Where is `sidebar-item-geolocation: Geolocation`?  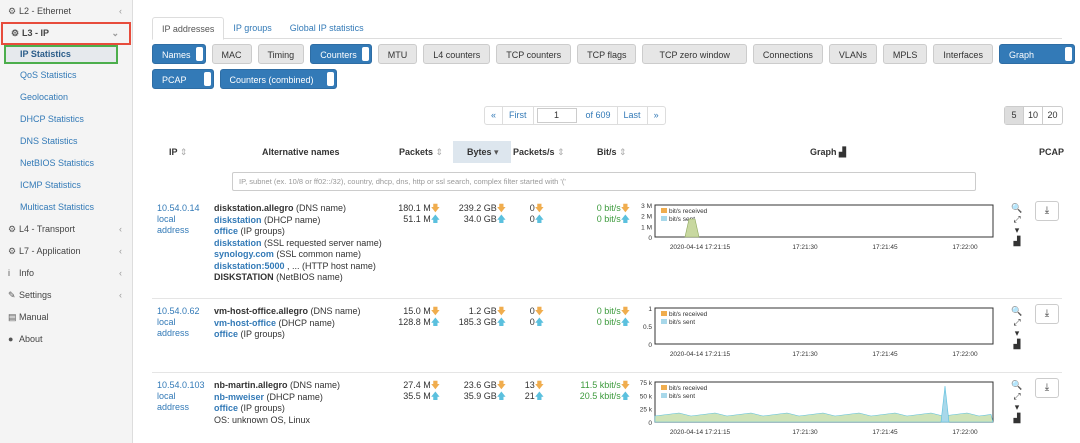 sidebar-item-geolocation: Geolocation is located at coordinates (44, 97).